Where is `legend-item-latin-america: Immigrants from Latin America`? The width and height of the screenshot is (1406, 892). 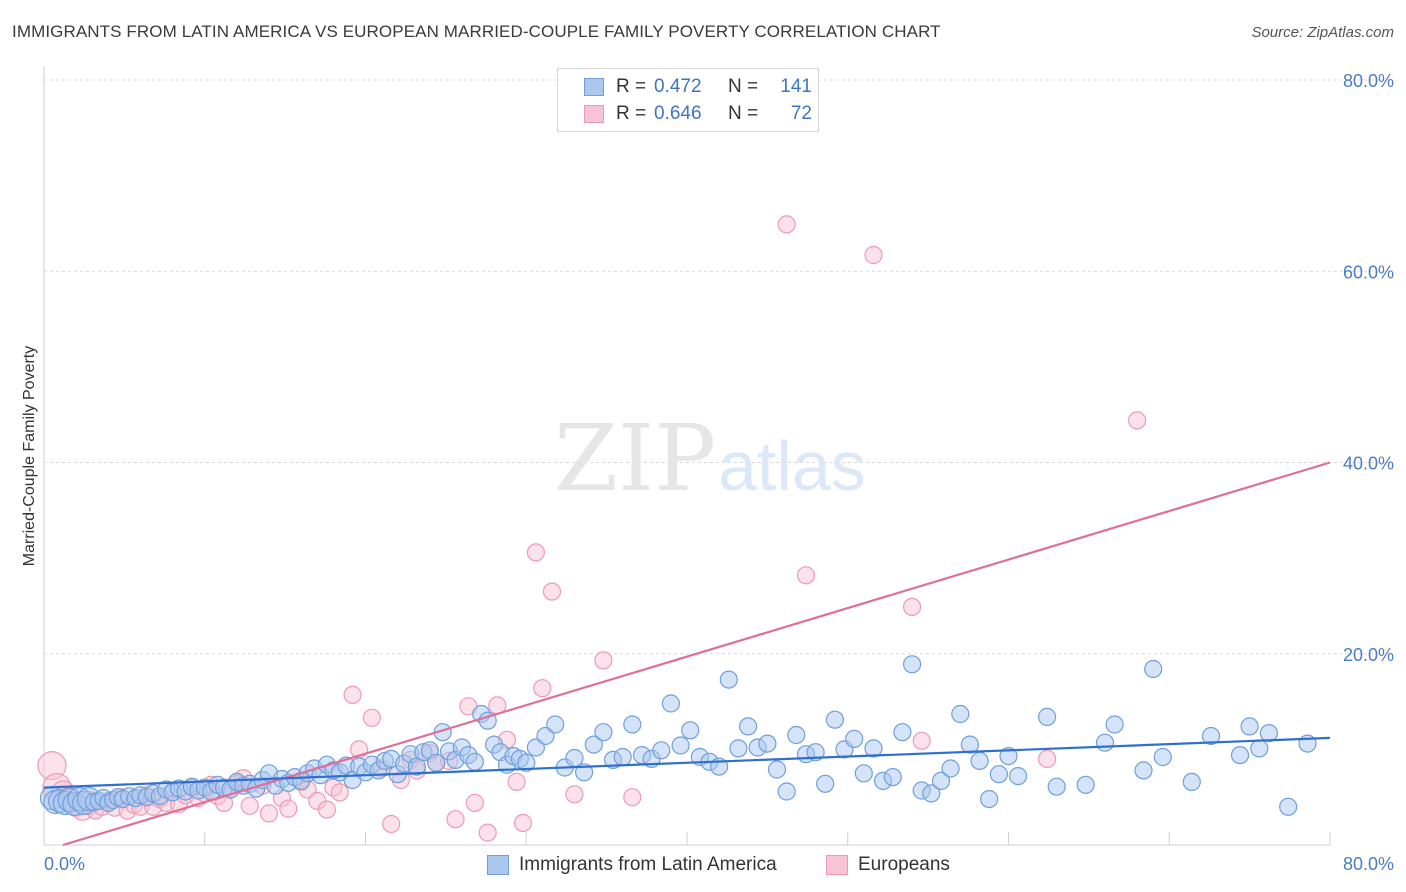
legend-item-latin-america: Immigrants from Latin America is located at coordinates (632, 865).